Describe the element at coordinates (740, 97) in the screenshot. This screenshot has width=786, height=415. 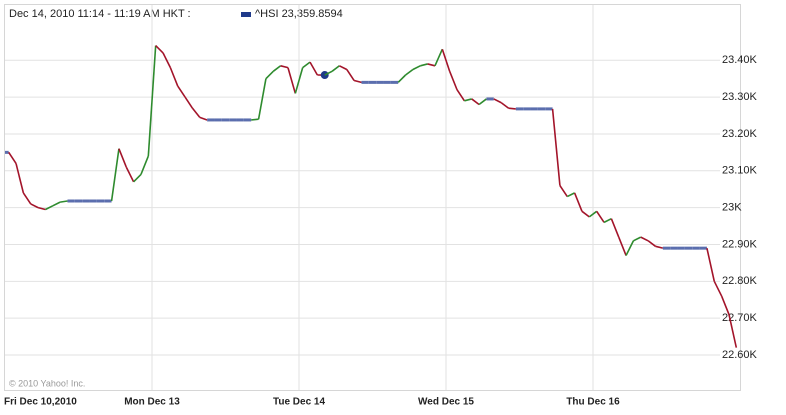
I see `y-tick-label: 23.30K` at that location.